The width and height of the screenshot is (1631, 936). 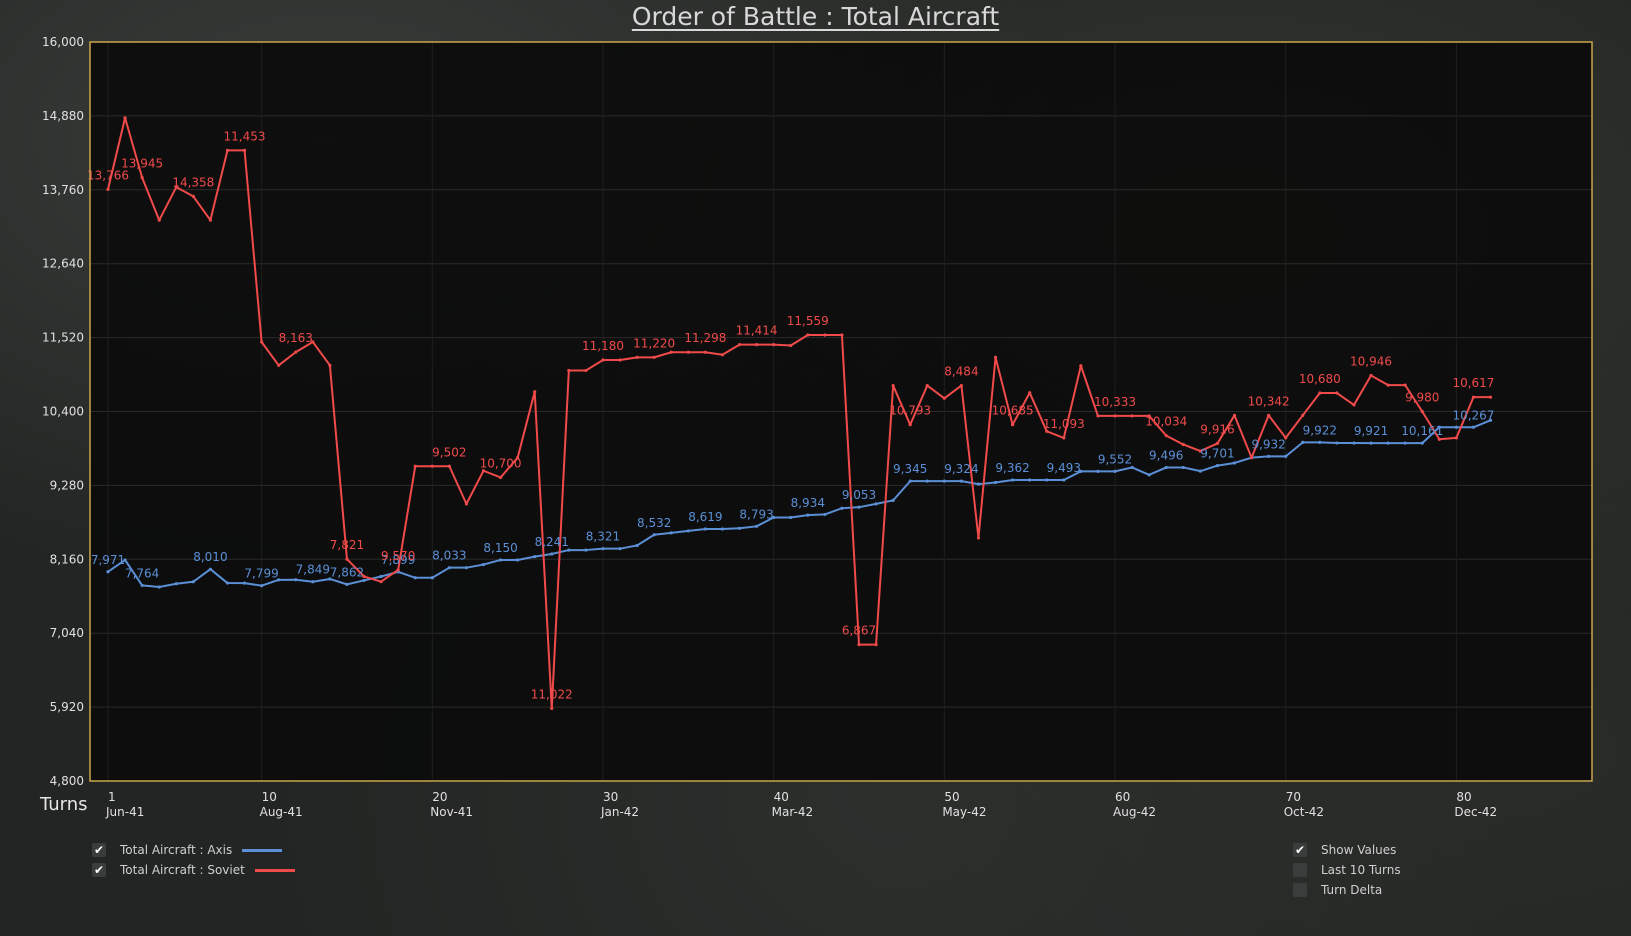 What do you see at coordinates (67, 485) in the screenshot?
I see `y-tick-label: 9,280` at bounding box center [67, 485].